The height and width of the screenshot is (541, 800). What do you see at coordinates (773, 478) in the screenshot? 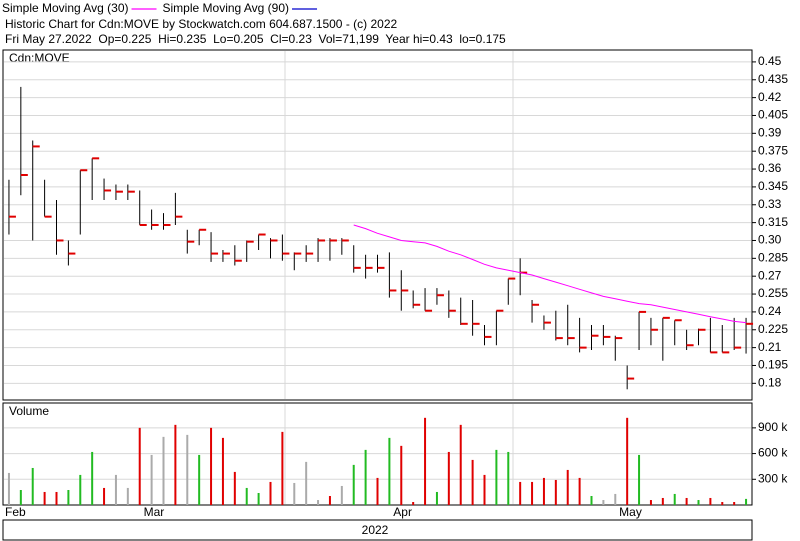
I see `y-tick-label: 300 k` at bounding box center [773, 478].